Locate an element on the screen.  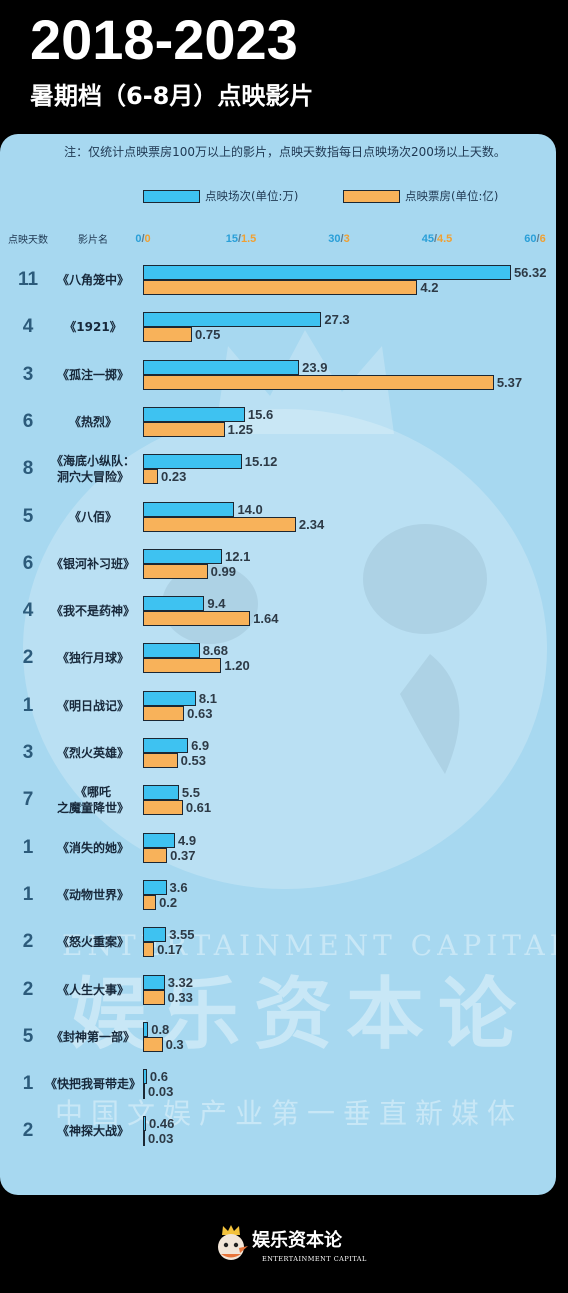
film-name-label: 《怒火重案》 is located at coordinates (92, 942).